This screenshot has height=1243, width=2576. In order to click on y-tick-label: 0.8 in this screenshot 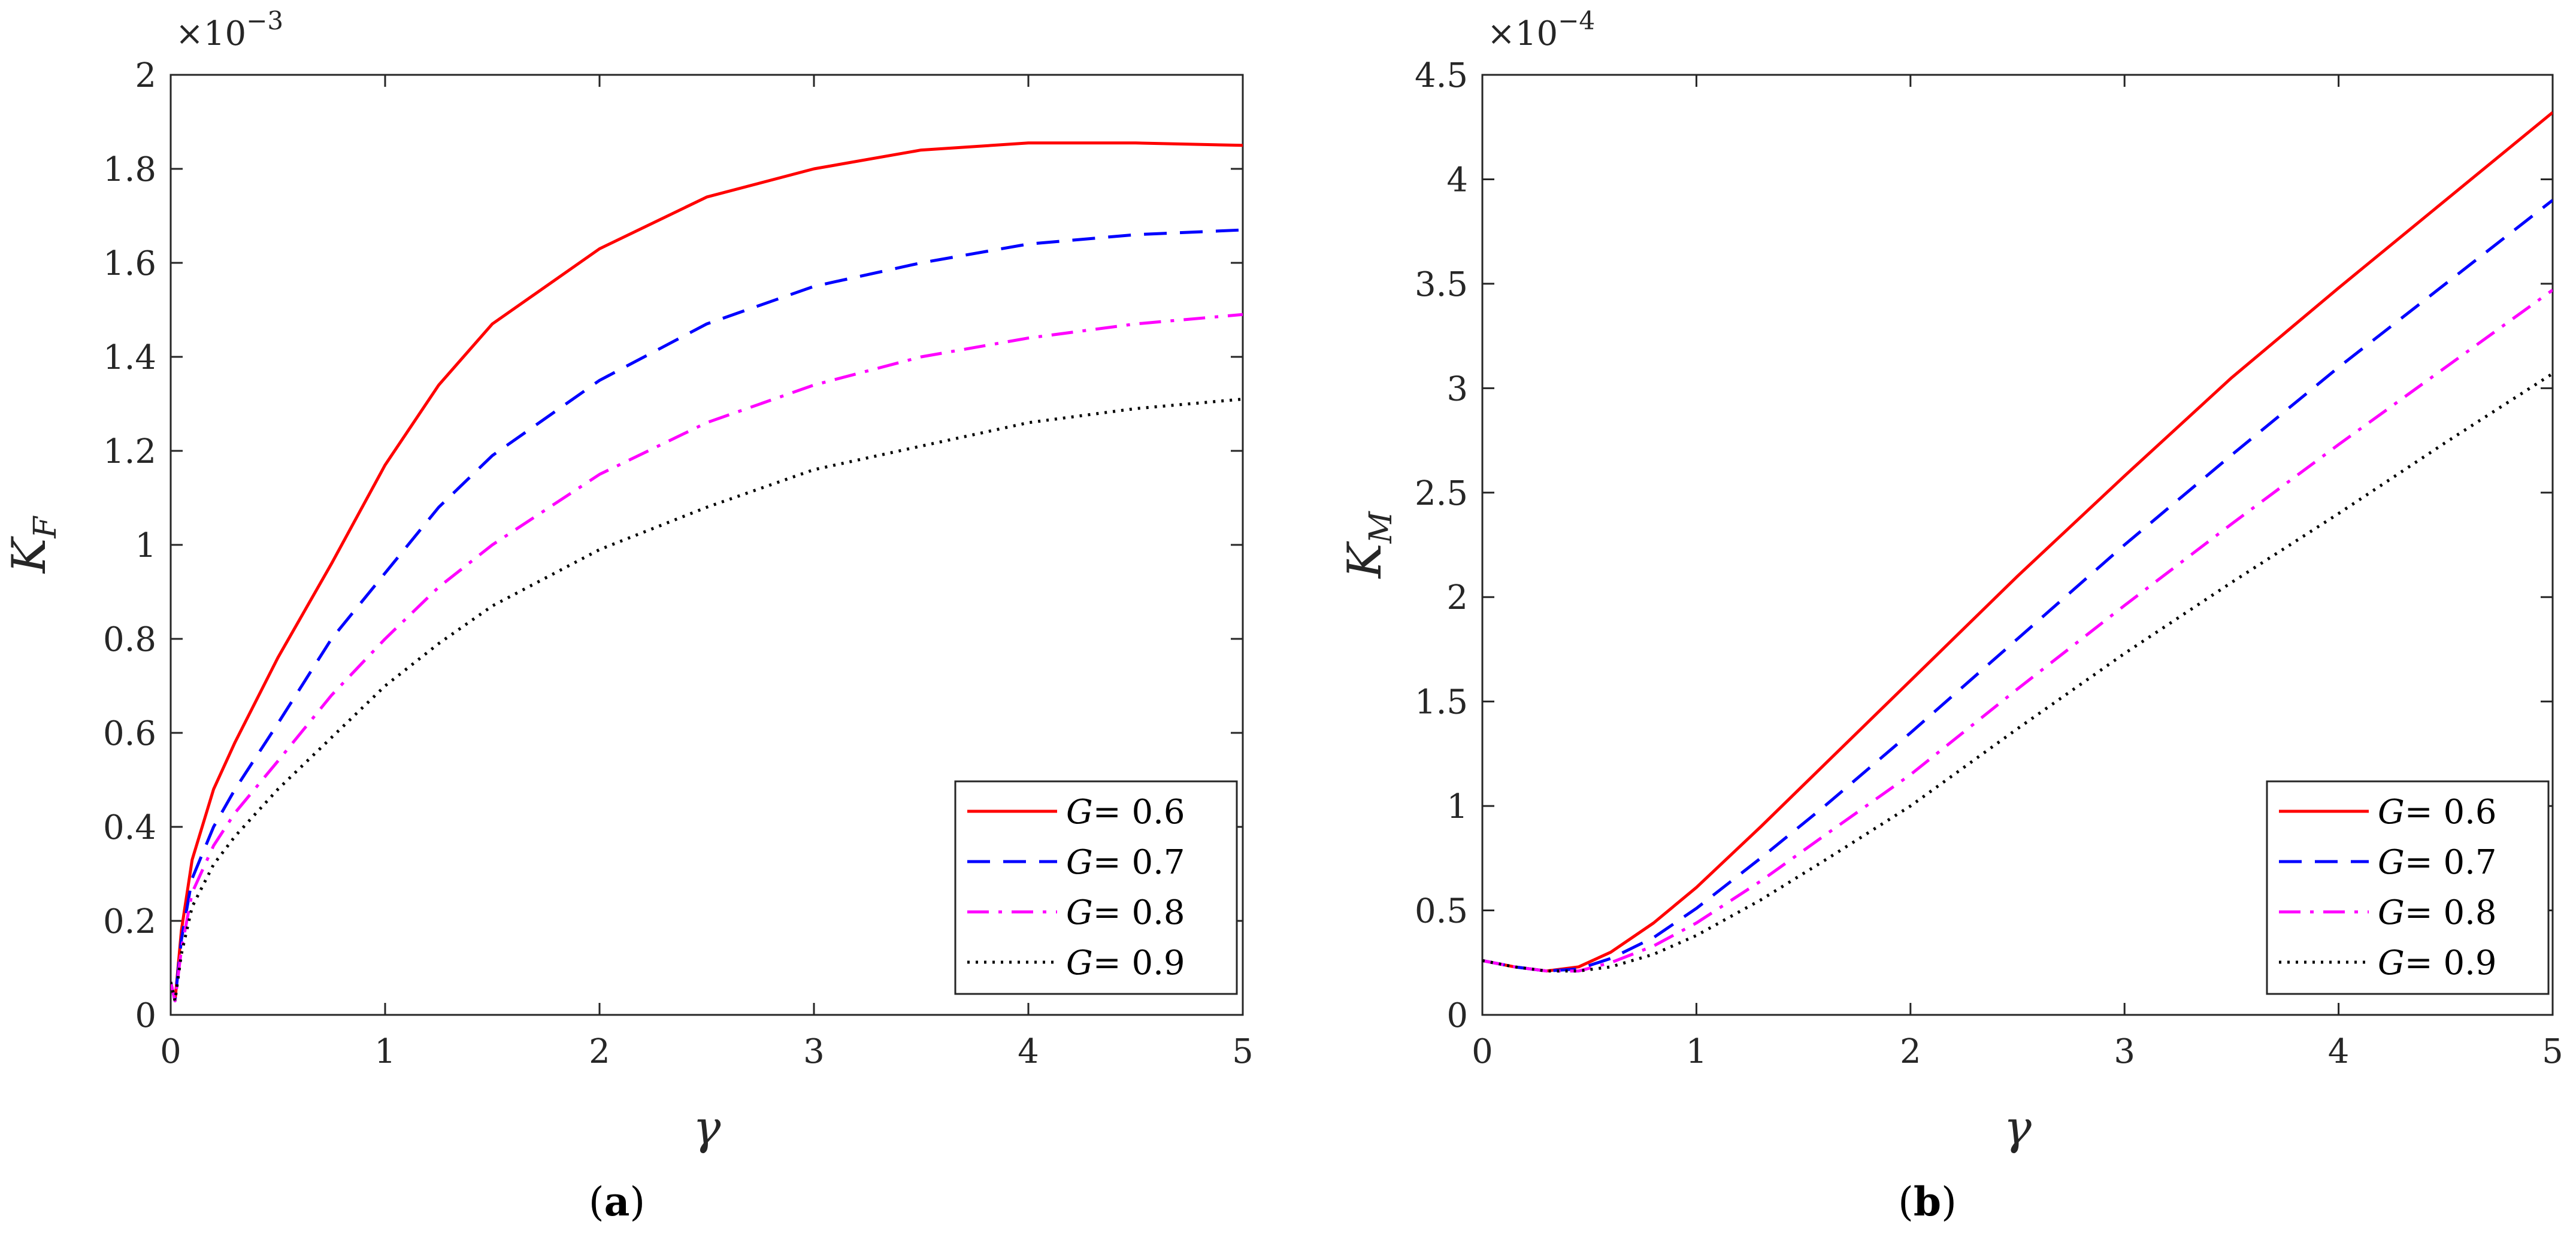, I will do `click(129, 639)`.